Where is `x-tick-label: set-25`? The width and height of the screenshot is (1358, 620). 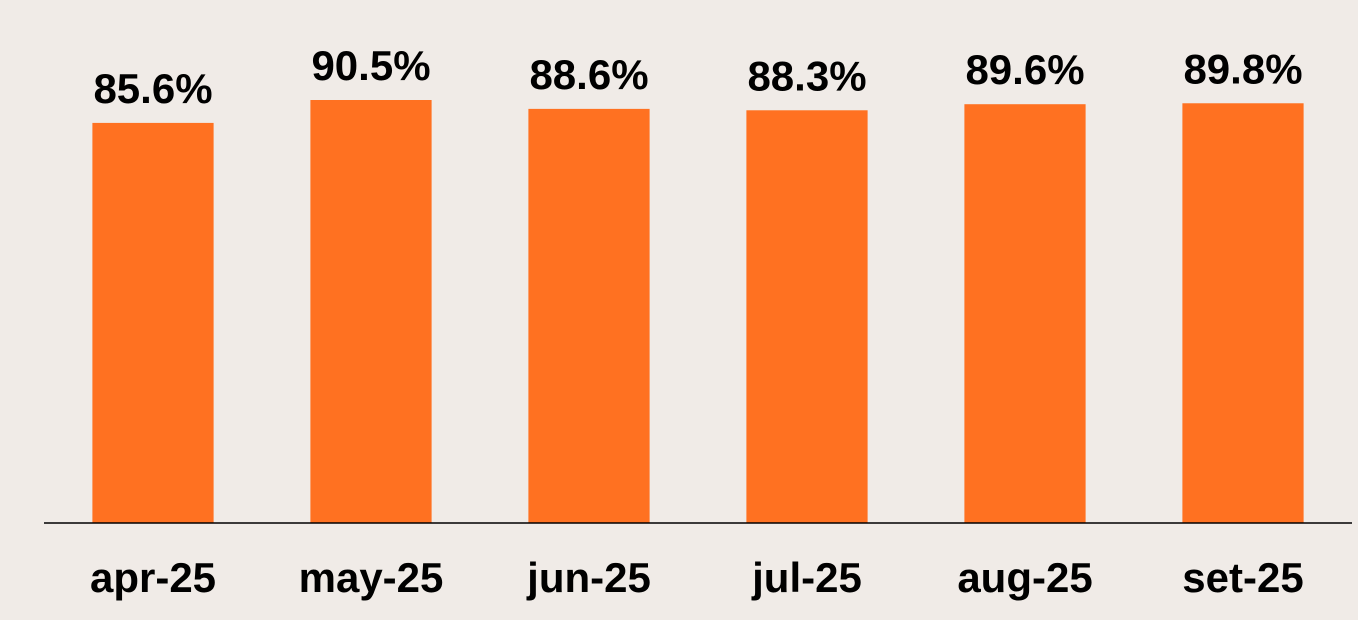
x-tick-label: set-25 is located at coordinates (1242, 577).